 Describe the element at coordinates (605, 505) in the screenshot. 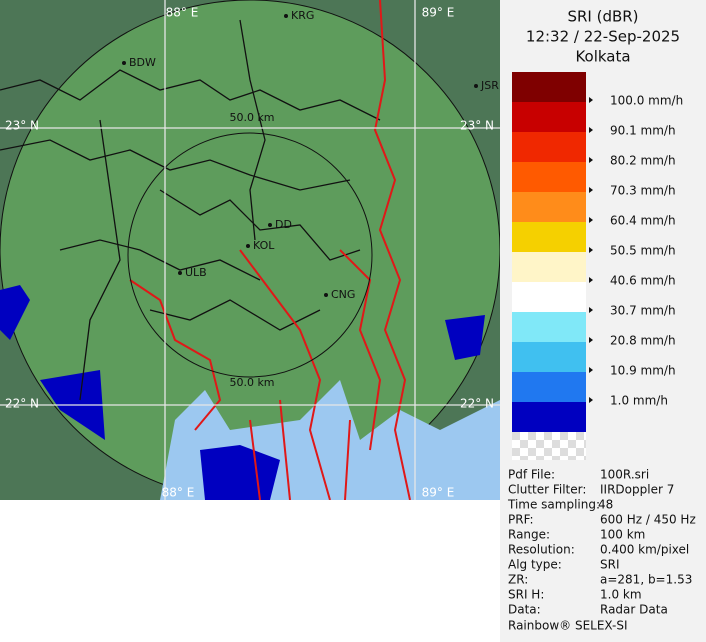

I see `info-value: 48` at that location.